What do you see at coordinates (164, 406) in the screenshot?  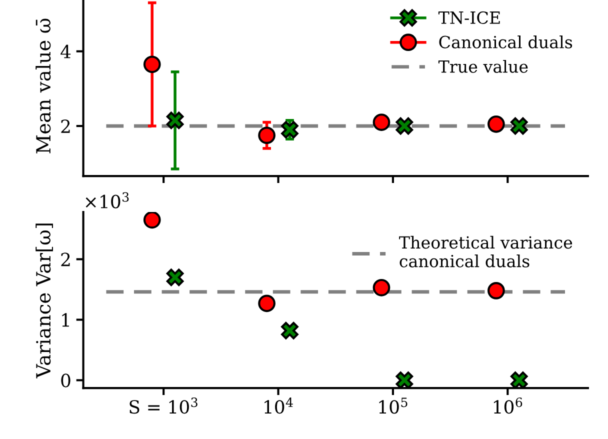 I see `x-tick-label: S = 10$^{3}$` at bounding box center [164, 406].